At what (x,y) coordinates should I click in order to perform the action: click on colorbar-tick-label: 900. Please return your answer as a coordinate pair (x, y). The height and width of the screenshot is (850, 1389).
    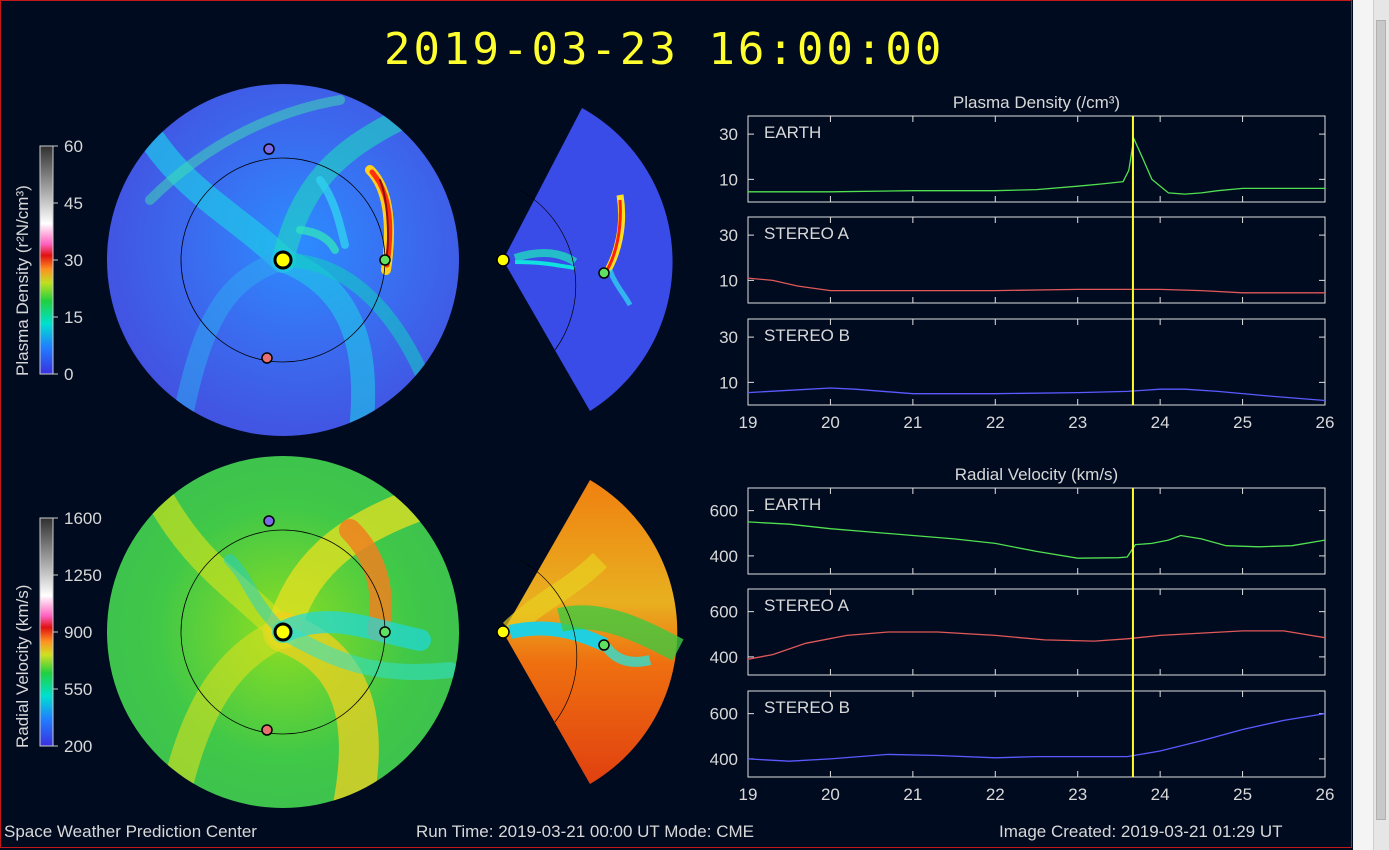
    Looking at the image, I should click on (78, 632).